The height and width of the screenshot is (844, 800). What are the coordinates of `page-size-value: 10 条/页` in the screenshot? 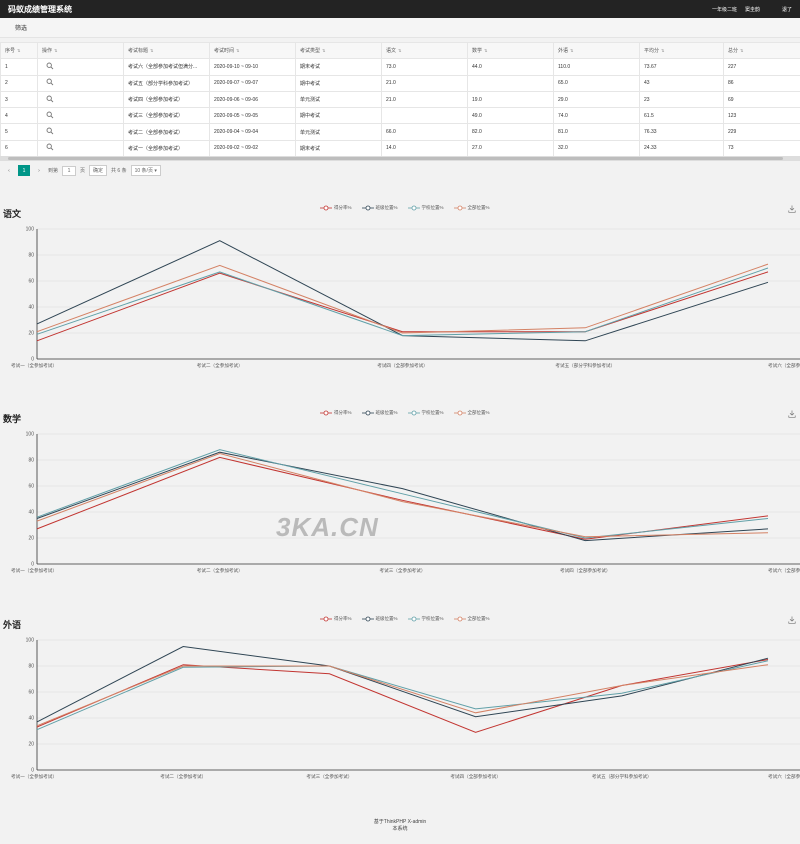 It's located at (143, 171).